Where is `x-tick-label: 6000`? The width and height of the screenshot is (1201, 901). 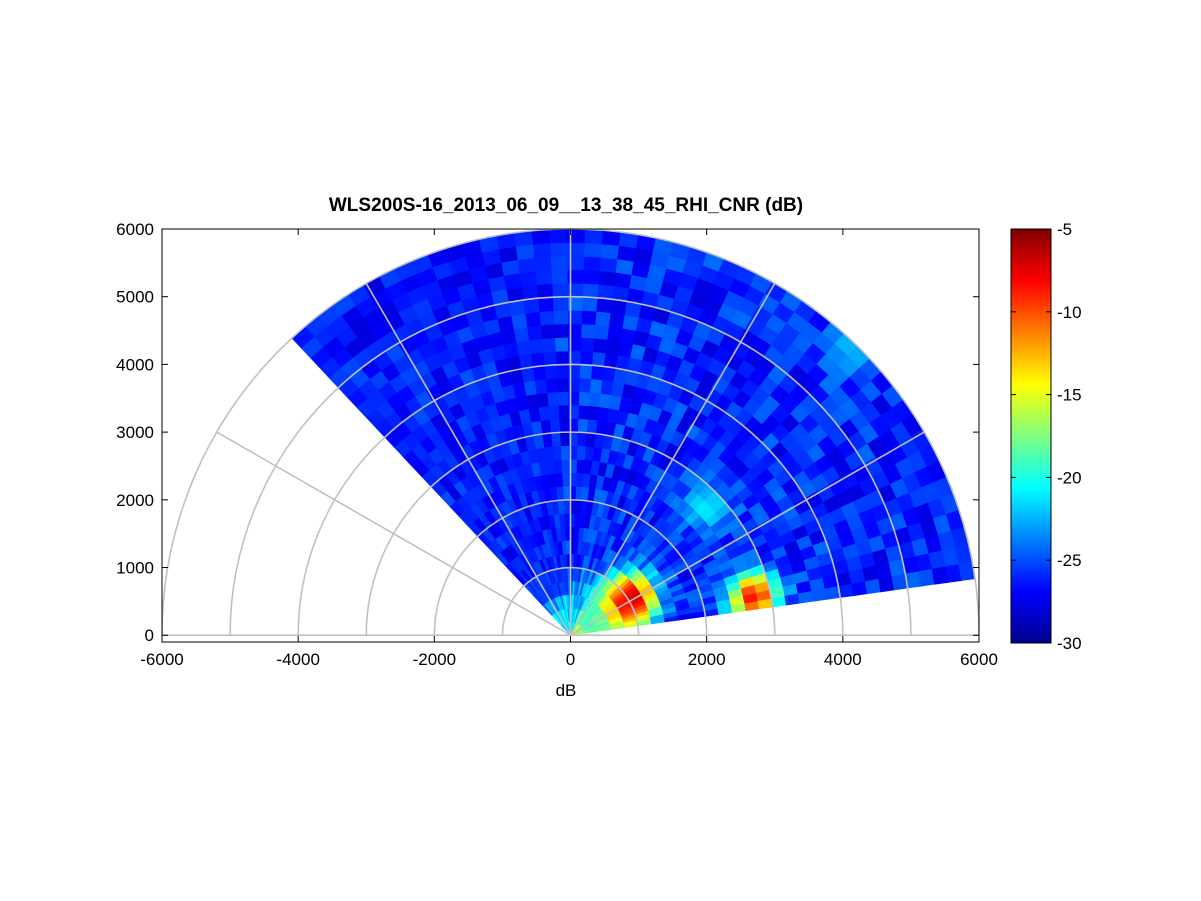
x-tick-label: 6000 is located at coordinates (979, 659).